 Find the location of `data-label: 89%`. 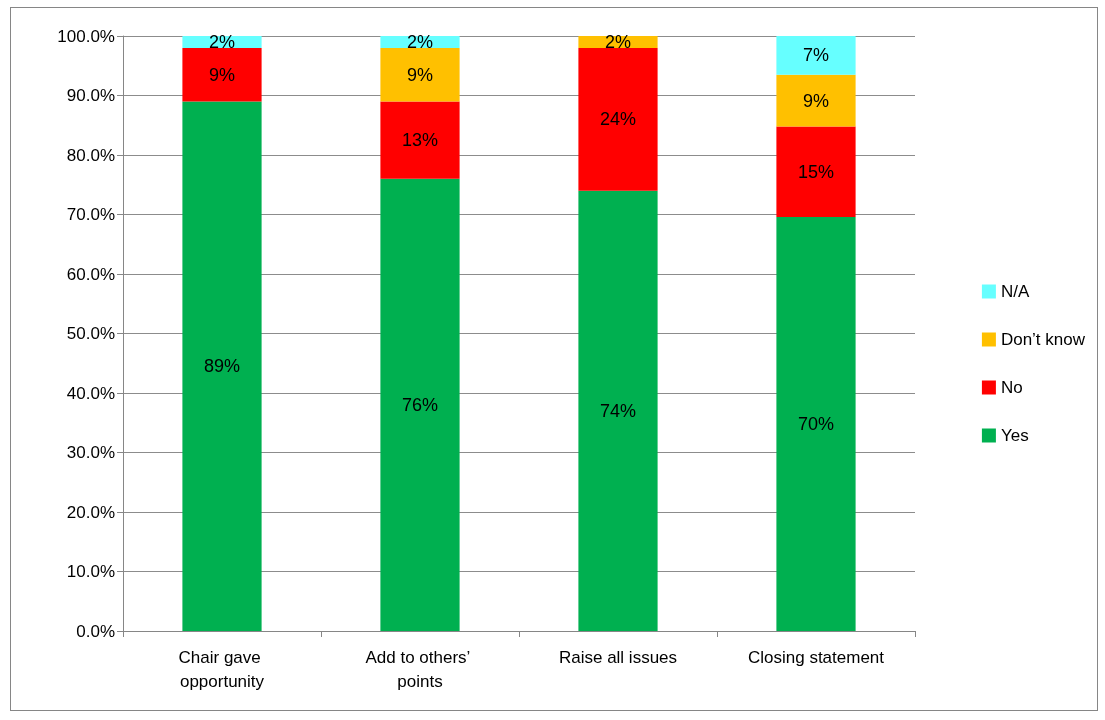

data-label: 89% is located at coordinates (222, 366).